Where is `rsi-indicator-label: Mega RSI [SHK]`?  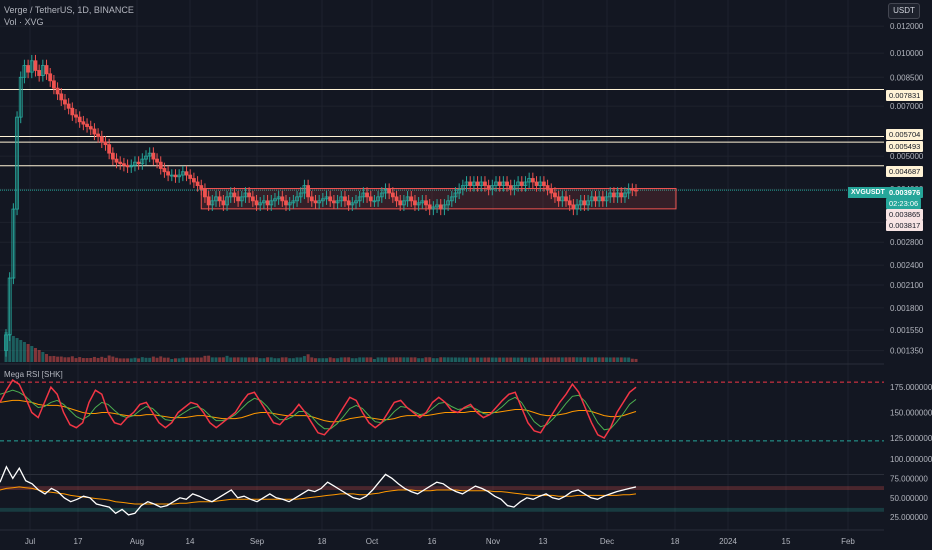
rsi-indicator-label: Mega RSI [SHK] is located at coordinates (33, 374).